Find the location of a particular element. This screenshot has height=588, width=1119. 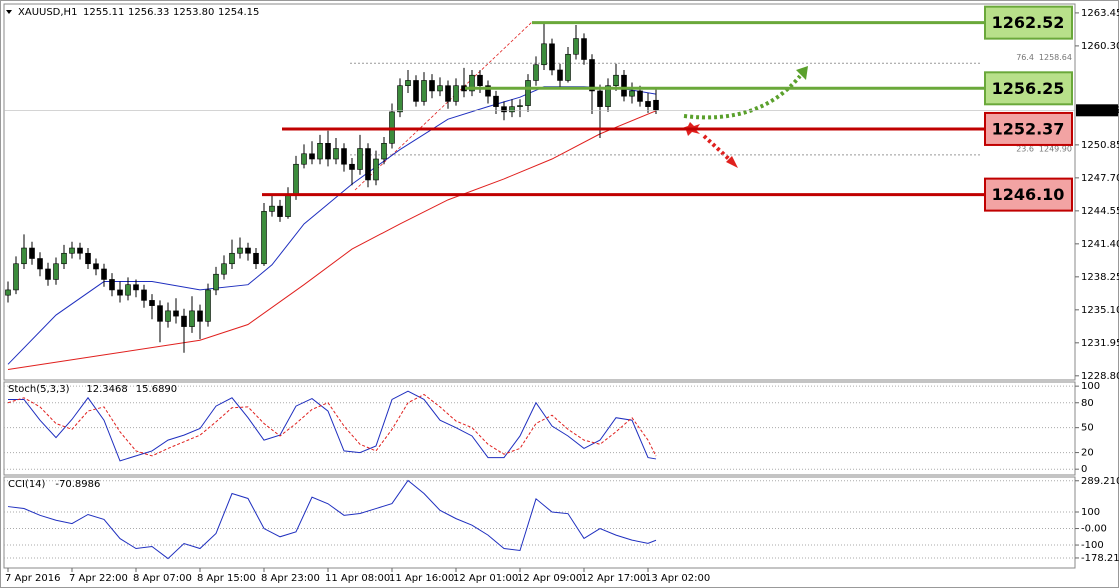

y-tick-label: 100 is located at coordinates (1090, 512).